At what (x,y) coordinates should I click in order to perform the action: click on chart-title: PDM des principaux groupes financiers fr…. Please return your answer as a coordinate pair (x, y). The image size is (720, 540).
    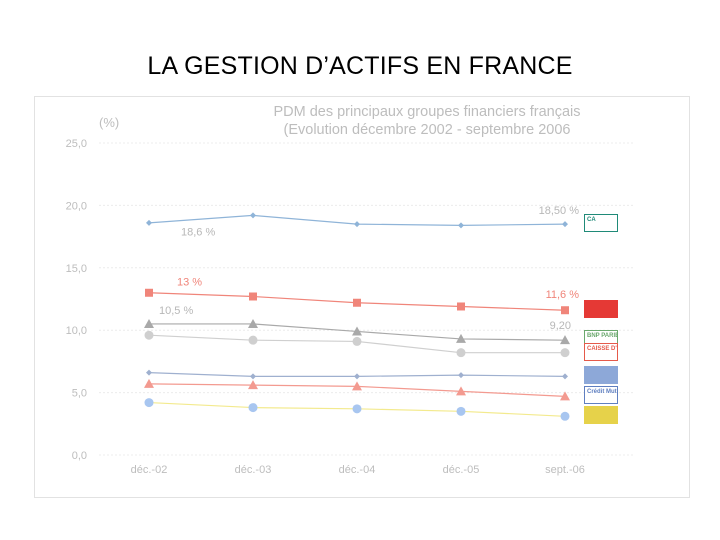
    Looking at the image, I should click on (426, 112).